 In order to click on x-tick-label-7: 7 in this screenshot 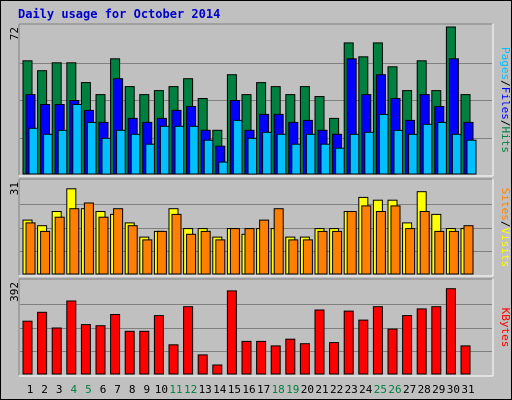, I will do `click(117, 389)`.